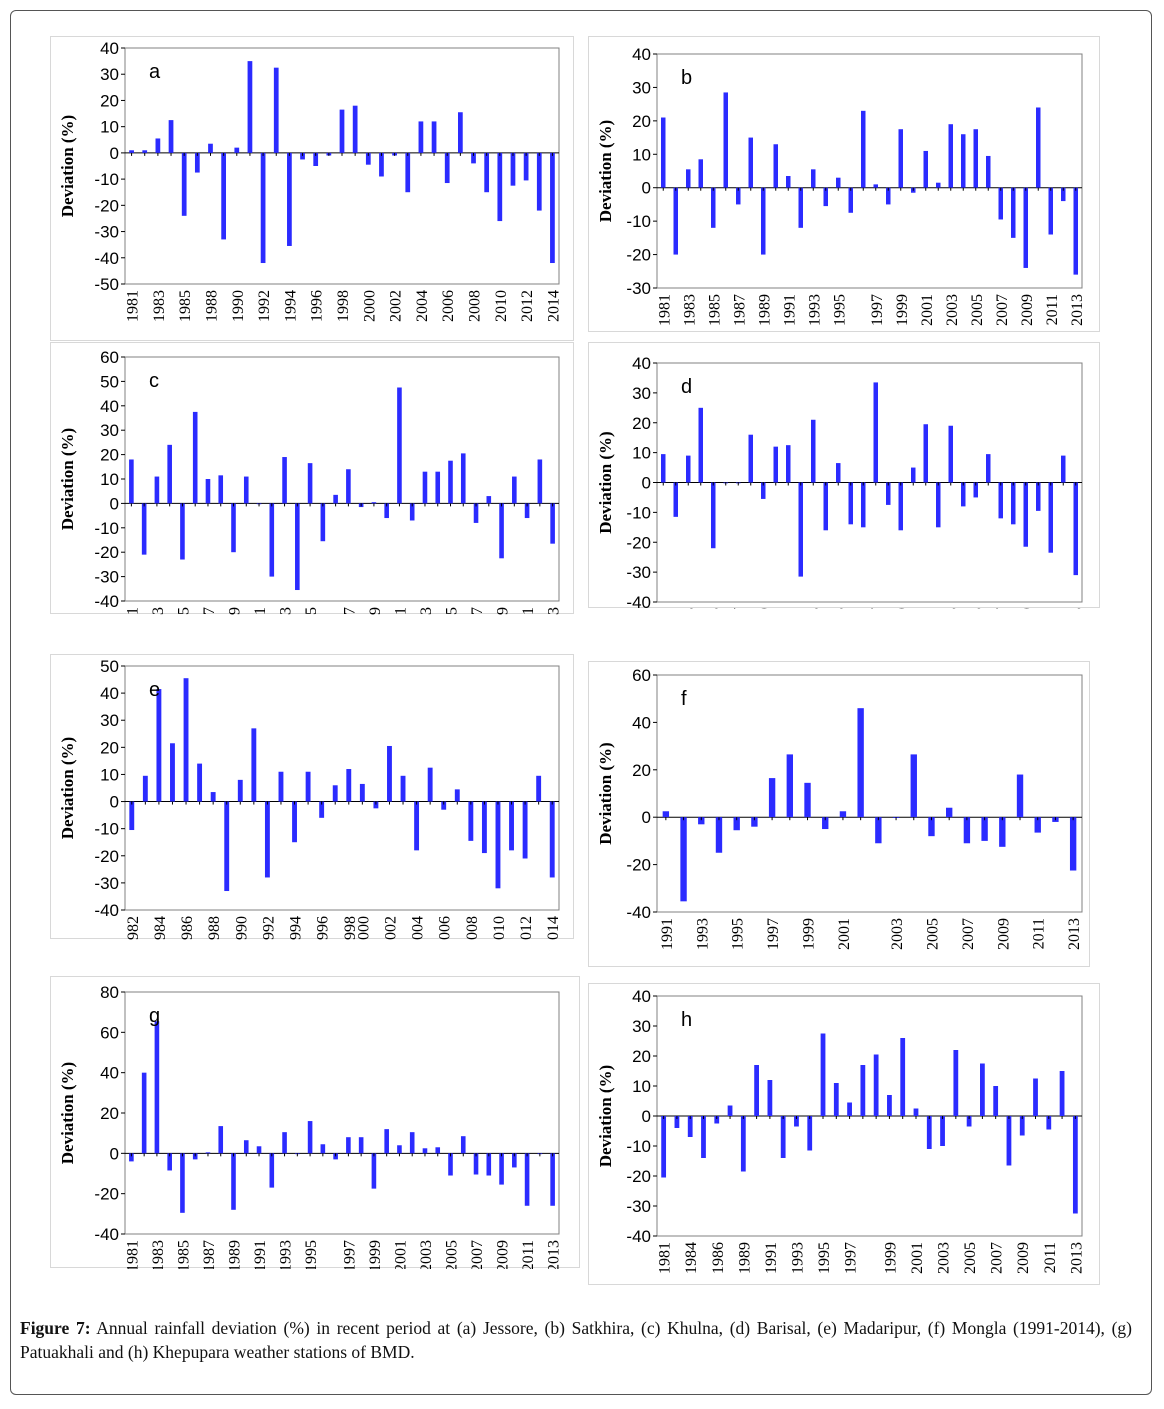 This screenshot has width=1164, height=1409. What do you see at coordinates (109, 693) in the screenshot?
I see `y-tick-label: 40` at bounding box center [109, 693].